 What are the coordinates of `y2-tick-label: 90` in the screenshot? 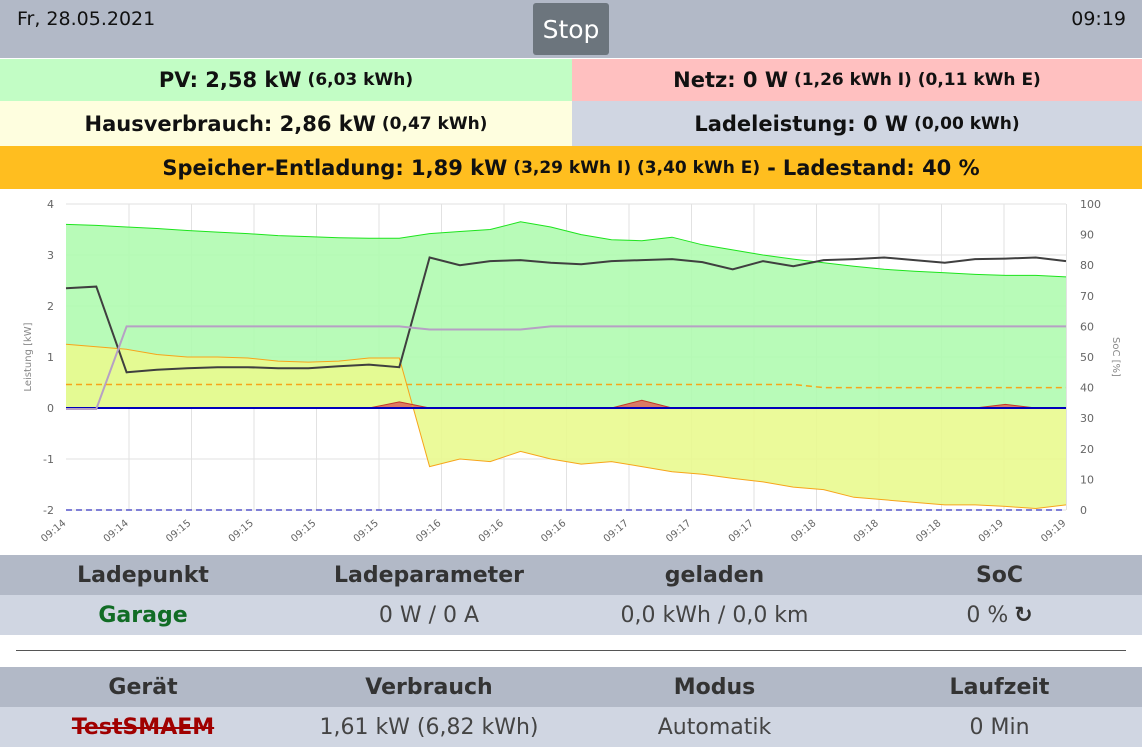 It's located at (1087, 235).